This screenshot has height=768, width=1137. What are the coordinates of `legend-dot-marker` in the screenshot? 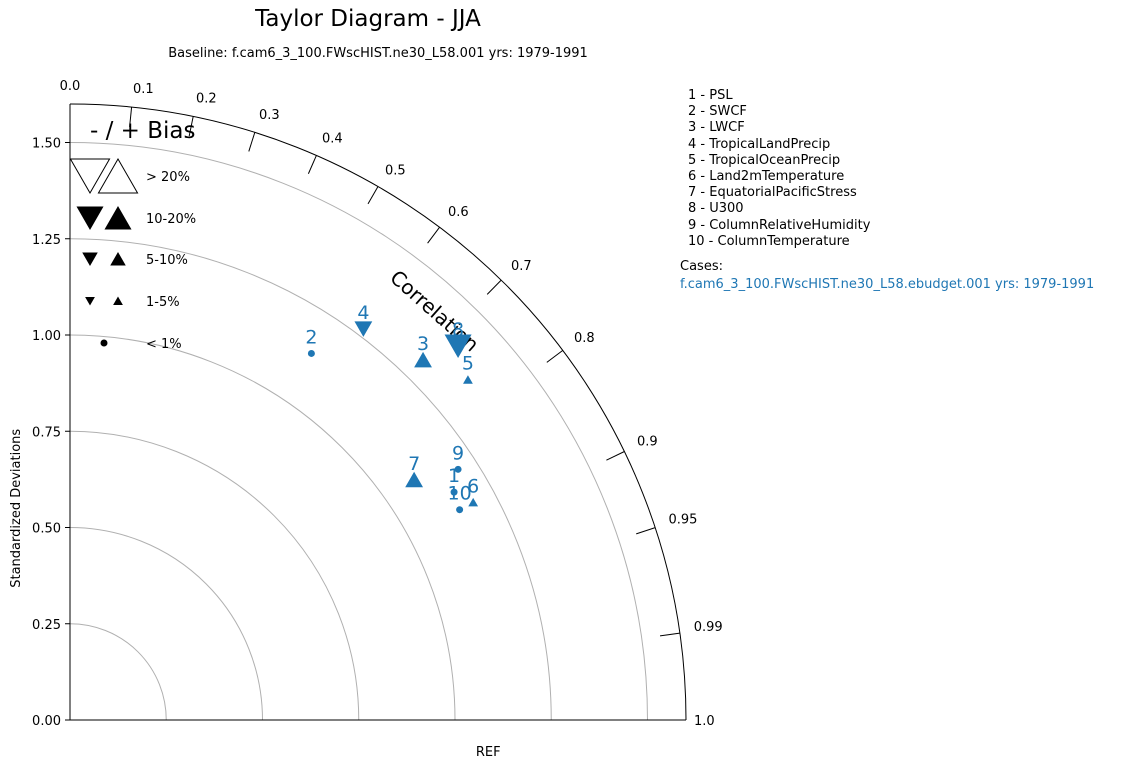 It's located at (104, 343).